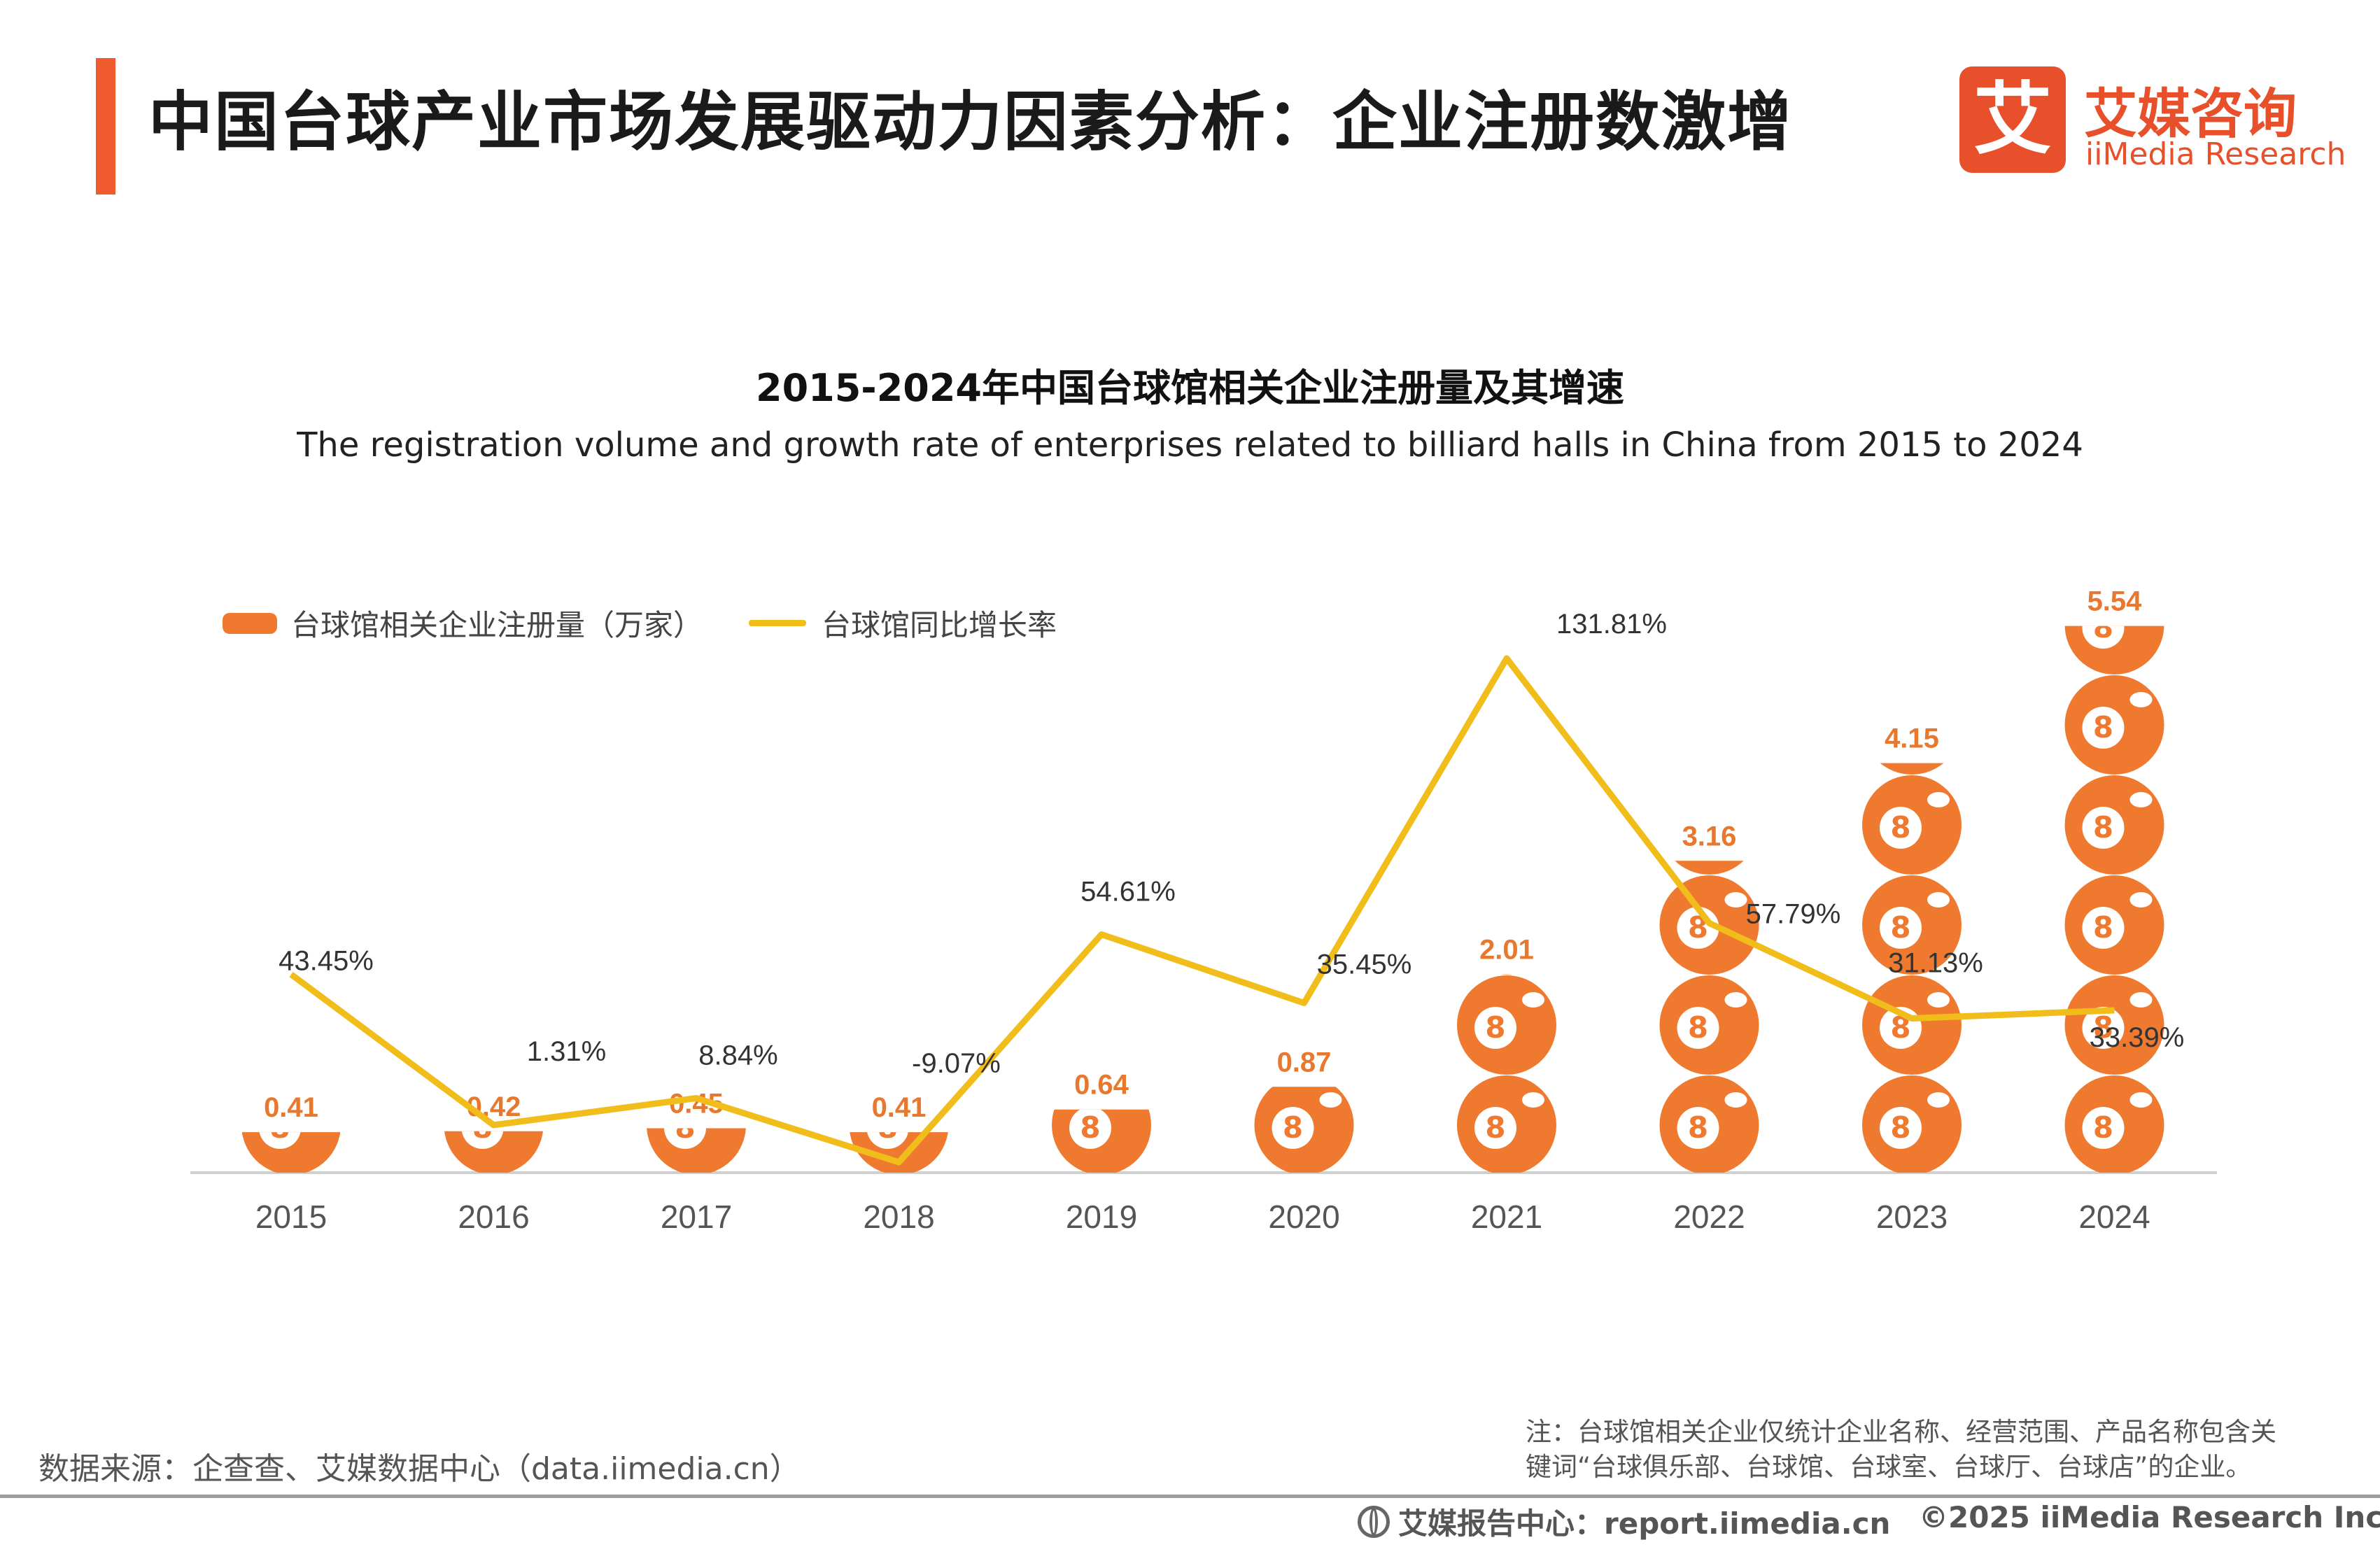 The height and width of the screenshot is (1547, 2380). What do you see at coordinates (1364, 965) in the screenshot?
I see `line-label-2020: 35.45%` at bounding box center [1364, 965].